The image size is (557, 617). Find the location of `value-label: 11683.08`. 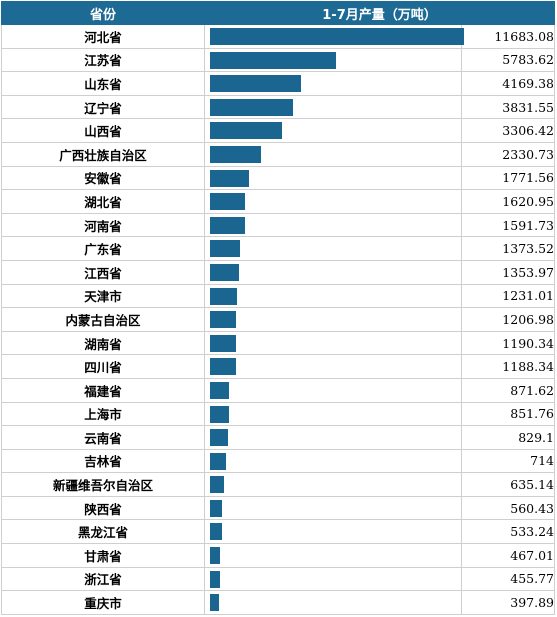

value-label: 11683.08 is located at coordinates (508, 36).